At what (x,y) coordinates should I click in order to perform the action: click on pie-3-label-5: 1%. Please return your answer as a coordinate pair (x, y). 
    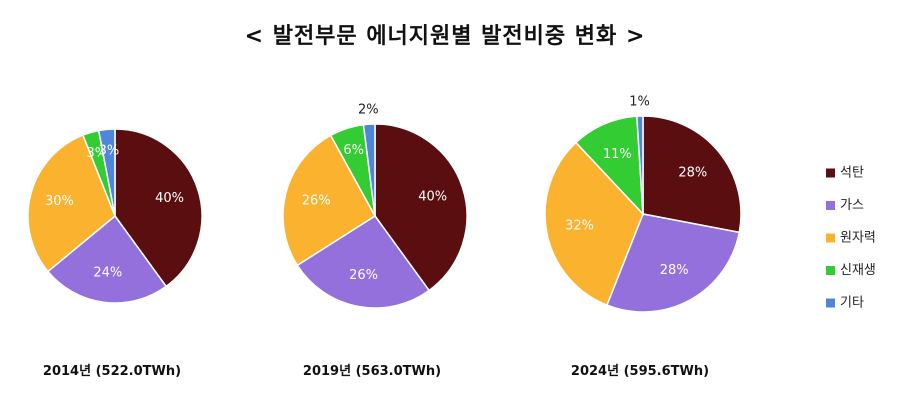
    Looking at the image, I should click on (639, 102).